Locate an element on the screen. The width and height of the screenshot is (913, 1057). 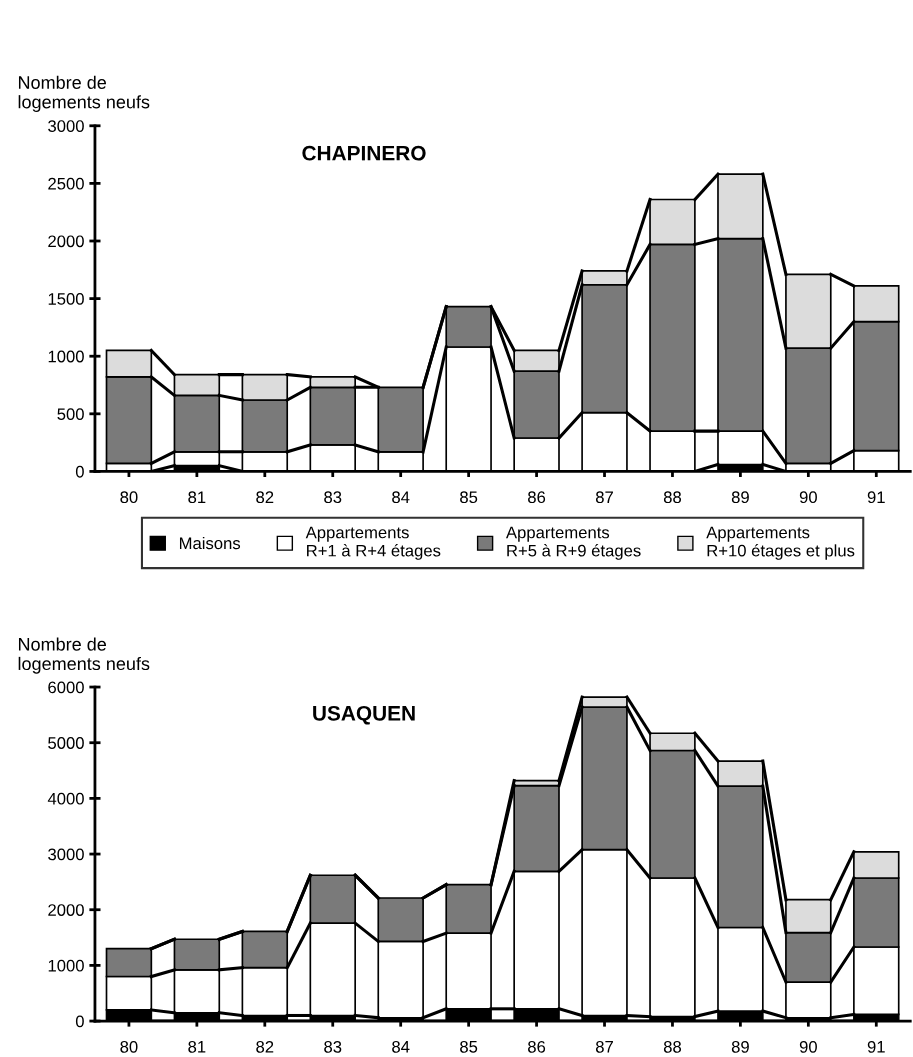
text: USAQUEN is located at coordinates (364, 715).